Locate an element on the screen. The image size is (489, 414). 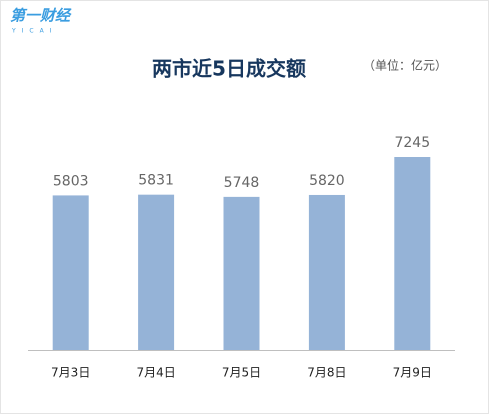
logo-sub: YICAI is located at coordinates (34, 31).